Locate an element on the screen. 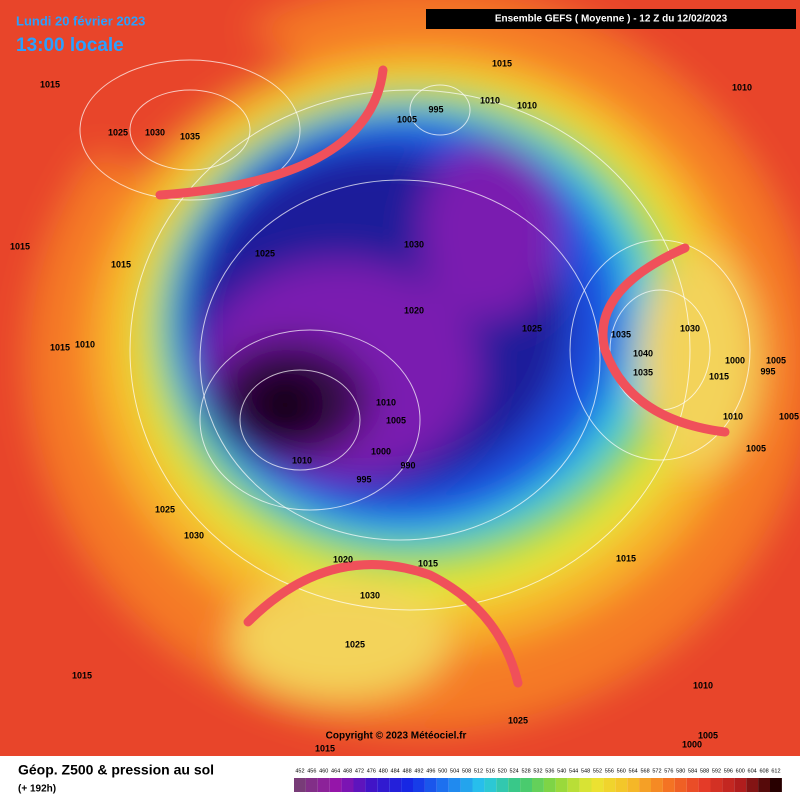 This screenshot has width=800, height=805. scale-label: 536 is located at coordinates (549, 771).